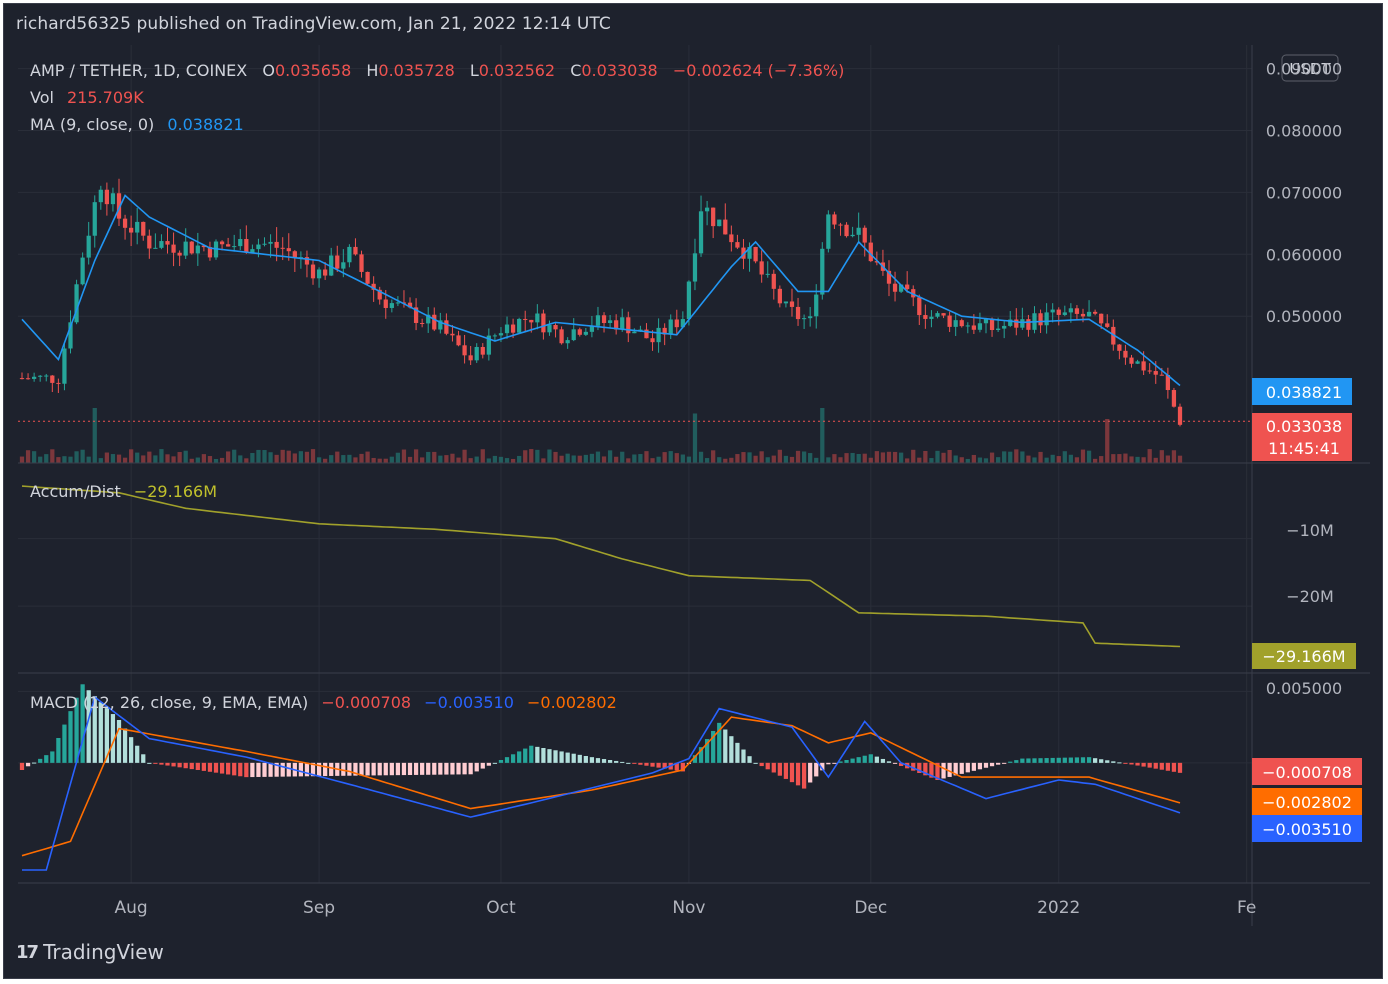 The width and height of the screenshot is (1388, 984). What do you see at coordinates (686, 908) in the screenshot?
I see `time-axis: Aug Sep Oct Nov Dec 2022 Fe` at bounding box center [686, 908].